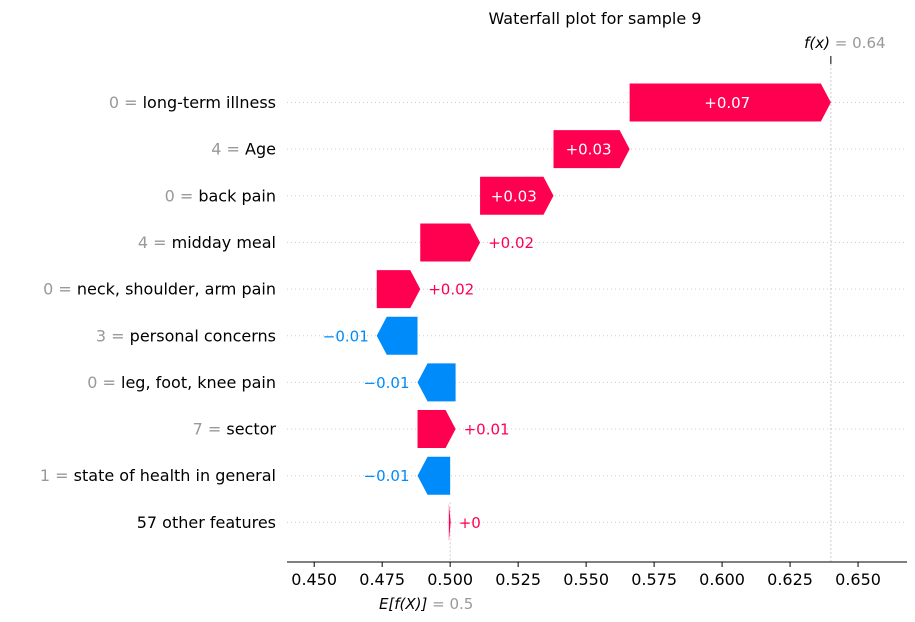  Describe the element at coordinates (210, 429) in the screenshot. I see `feature-value: 7 =` at that location.